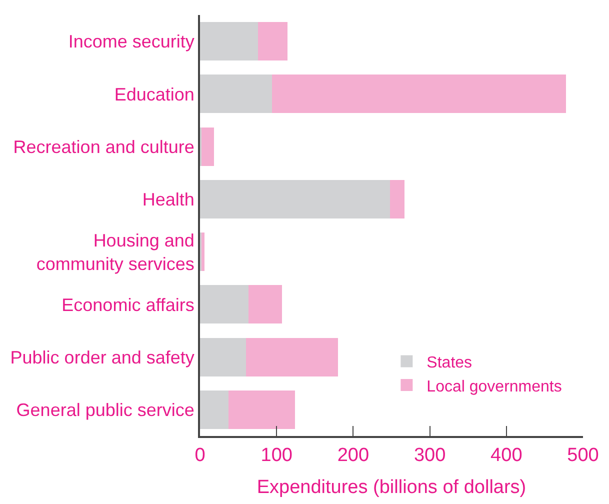  Describe the element at coordinates (430, 455) in the screenshot. I see `x-tick-label: 300` at that location.